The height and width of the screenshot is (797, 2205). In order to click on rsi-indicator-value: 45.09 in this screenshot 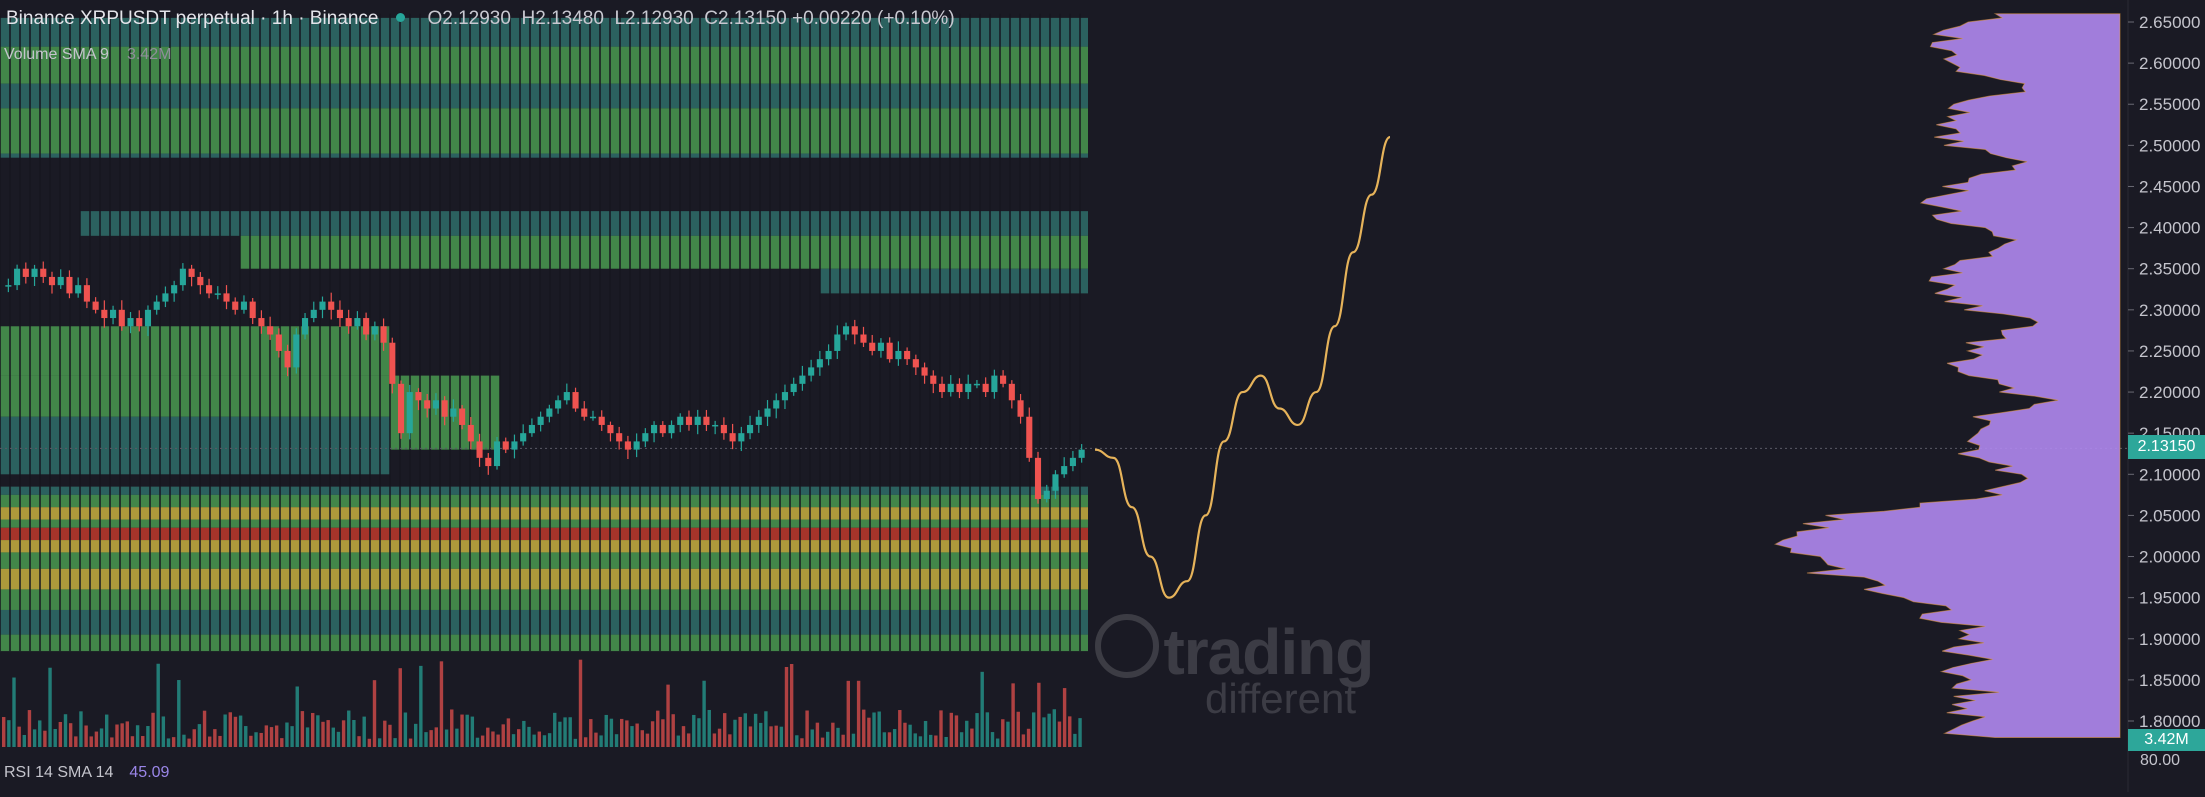, I will do `click(149, 772)`.